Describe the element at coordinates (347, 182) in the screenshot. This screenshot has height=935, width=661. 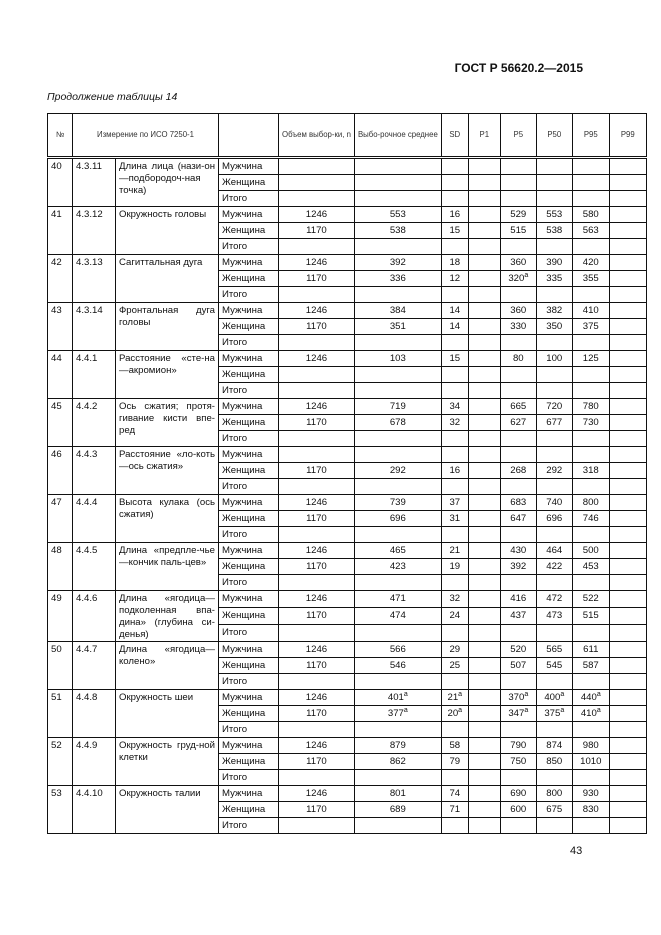
I see `table-row: Женщина` at that location.